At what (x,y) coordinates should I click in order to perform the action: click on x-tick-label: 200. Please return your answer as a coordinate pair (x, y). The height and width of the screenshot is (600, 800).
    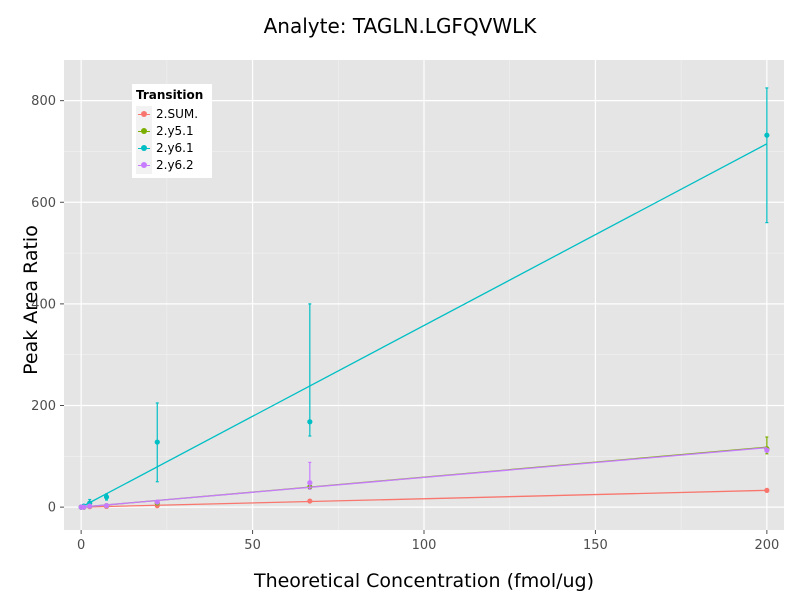
    Looking at the image, I should click on (766, 545).